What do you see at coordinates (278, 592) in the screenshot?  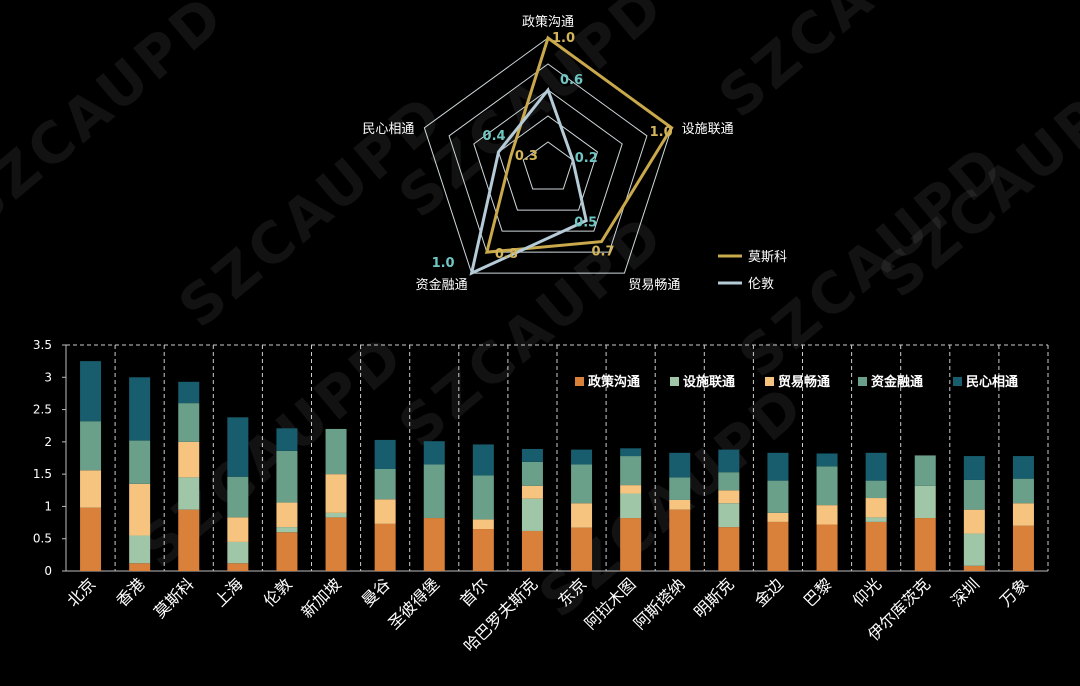 I see `x-tick-label: 伦敦` at bounding box center [278, 592].